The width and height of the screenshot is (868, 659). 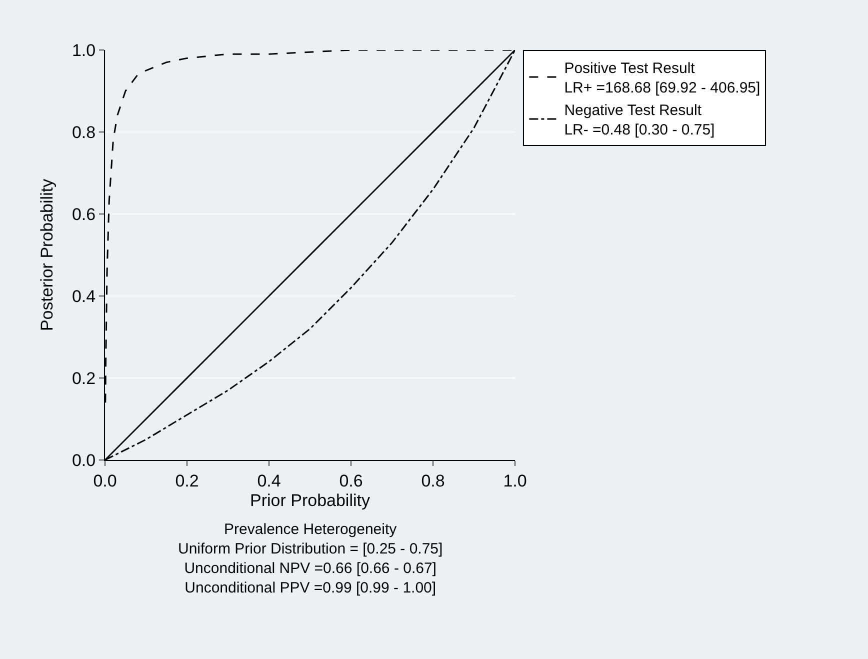 I want to click on x-tick-label: 0.6, so click(x=351, y=480).